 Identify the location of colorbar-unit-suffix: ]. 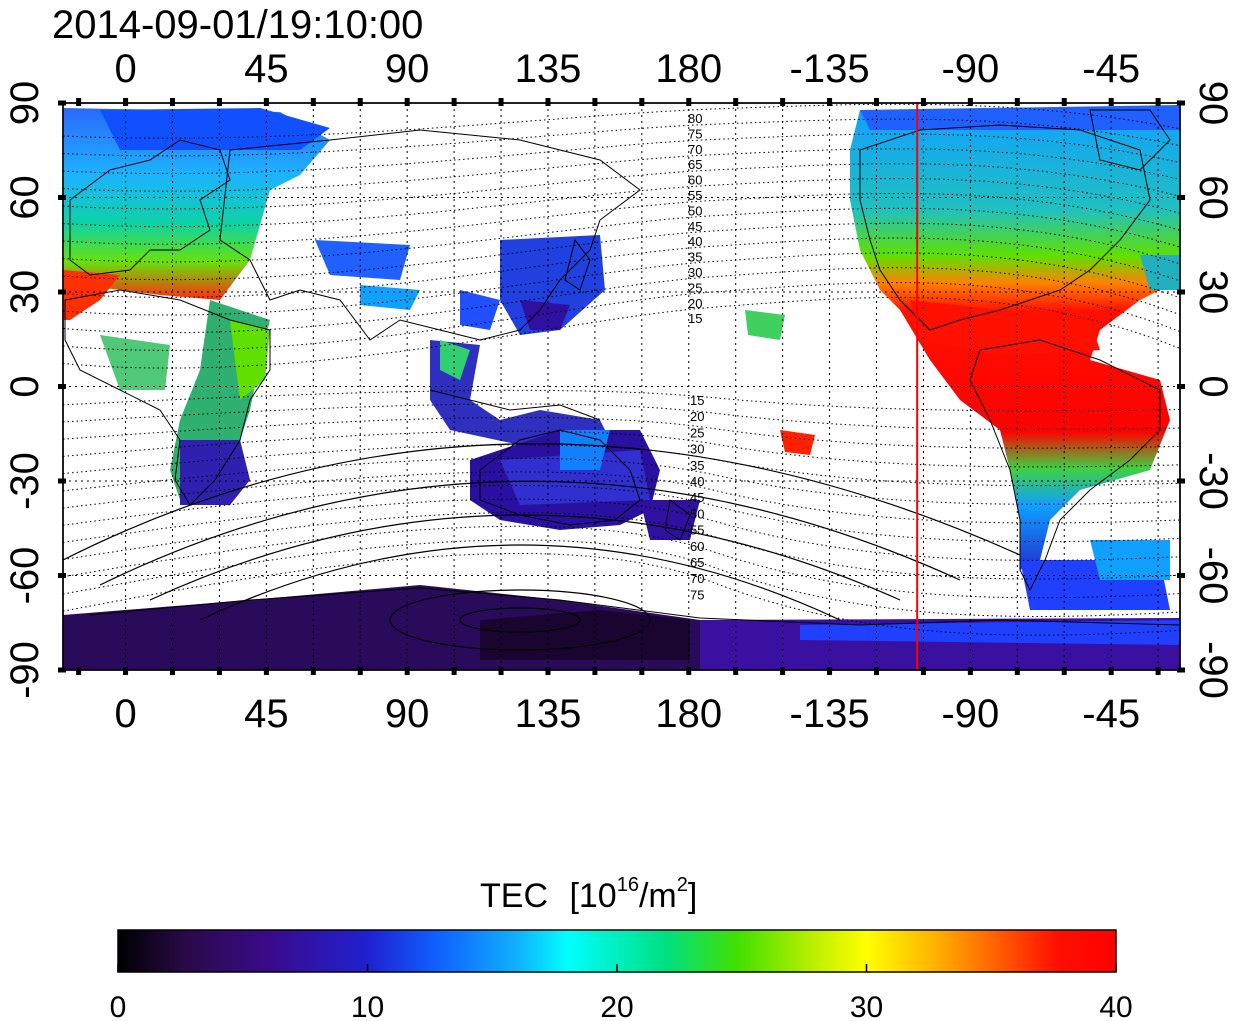
(692, 896).